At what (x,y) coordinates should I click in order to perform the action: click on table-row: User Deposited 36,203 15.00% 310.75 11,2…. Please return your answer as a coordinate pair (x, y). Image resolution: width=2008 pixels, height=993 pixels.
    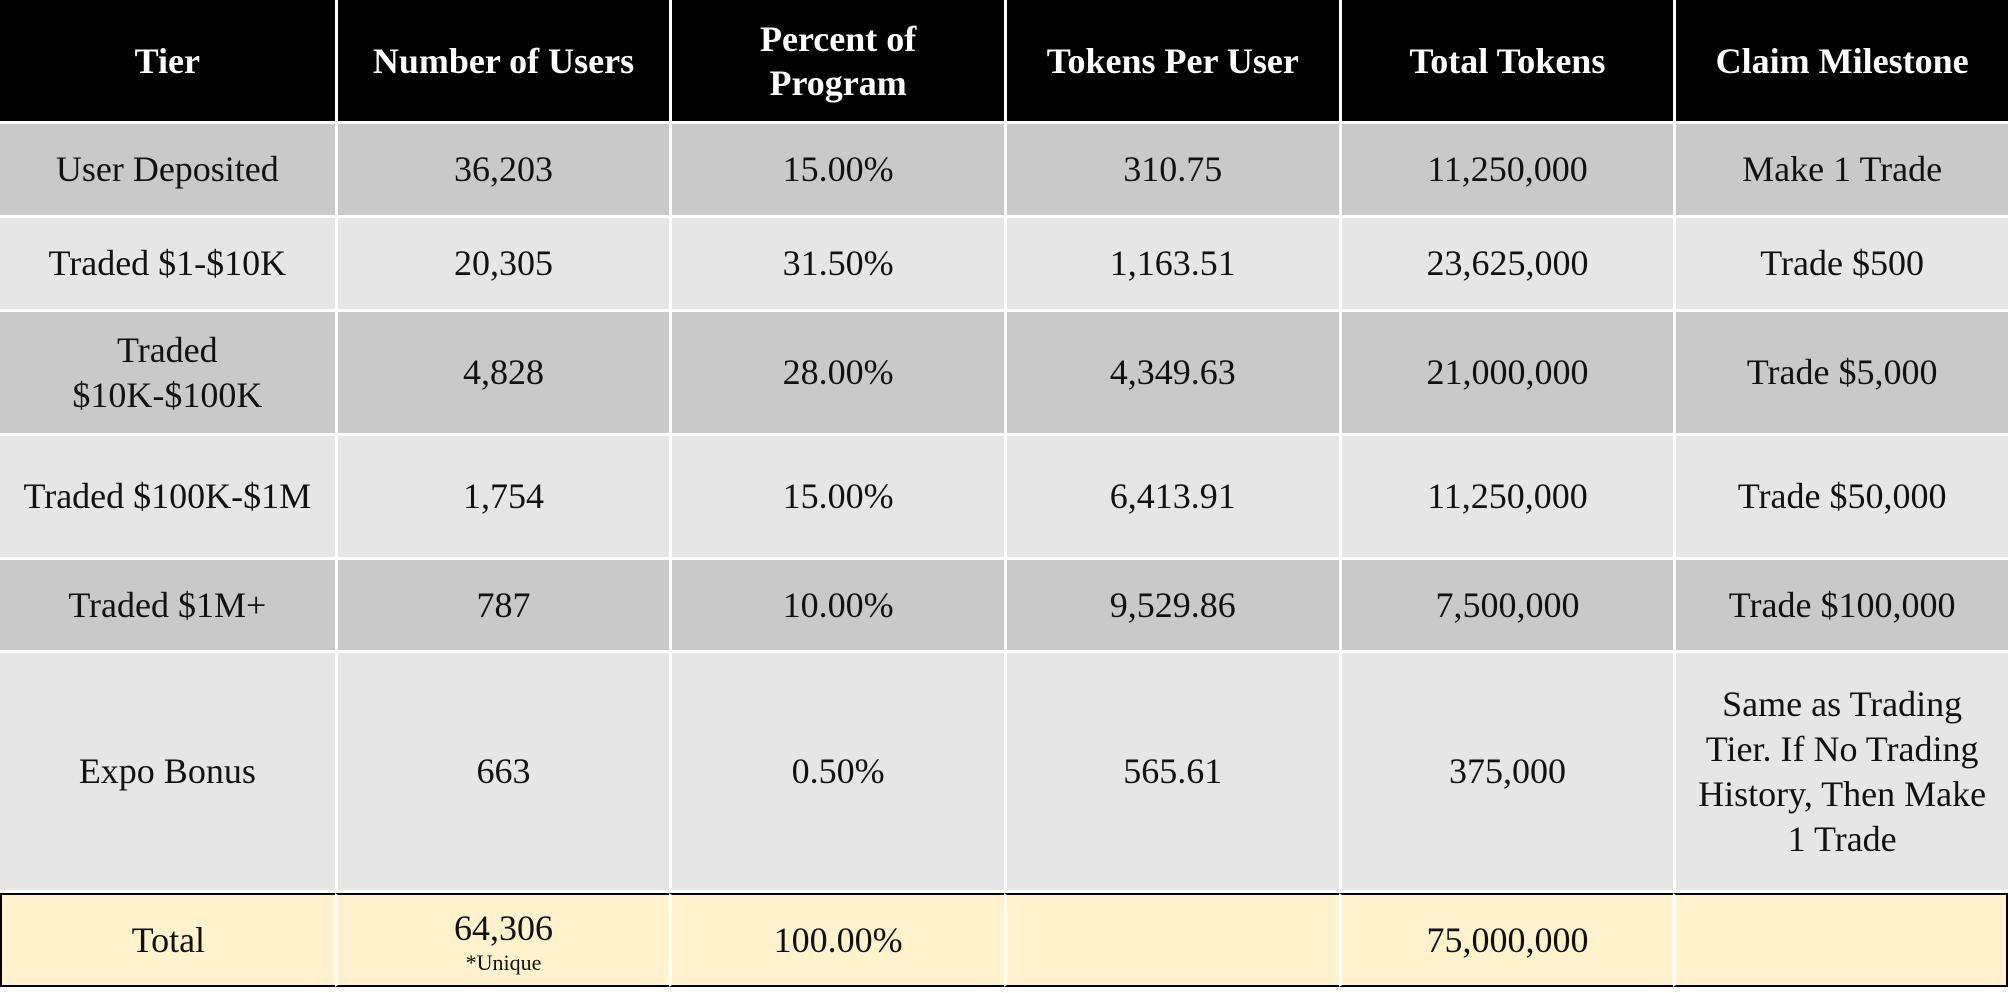
    Looking at the image, I should click on (1004, 171).